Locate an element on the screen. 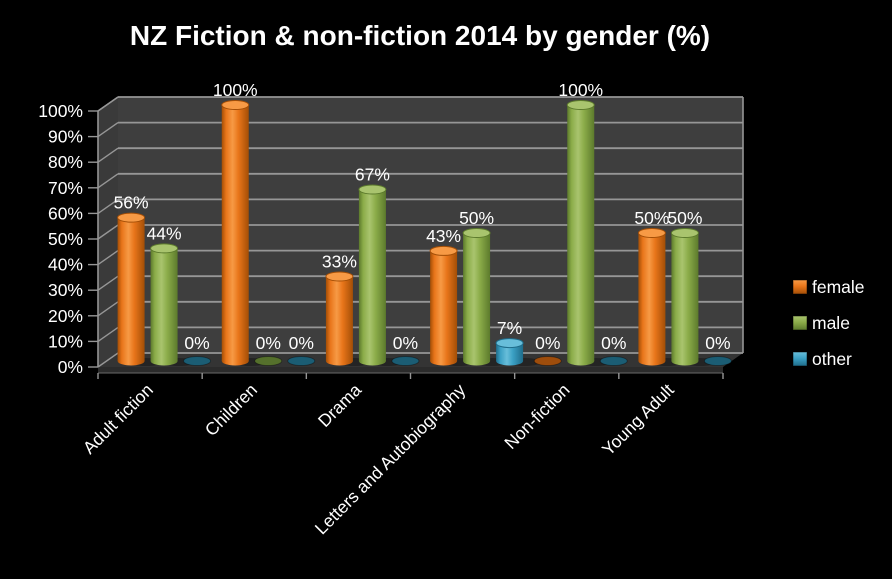 The height and width of the screenshot is (579, 892). data-label-female-adult-fiction: 56% is located at coordinates (131, 203).